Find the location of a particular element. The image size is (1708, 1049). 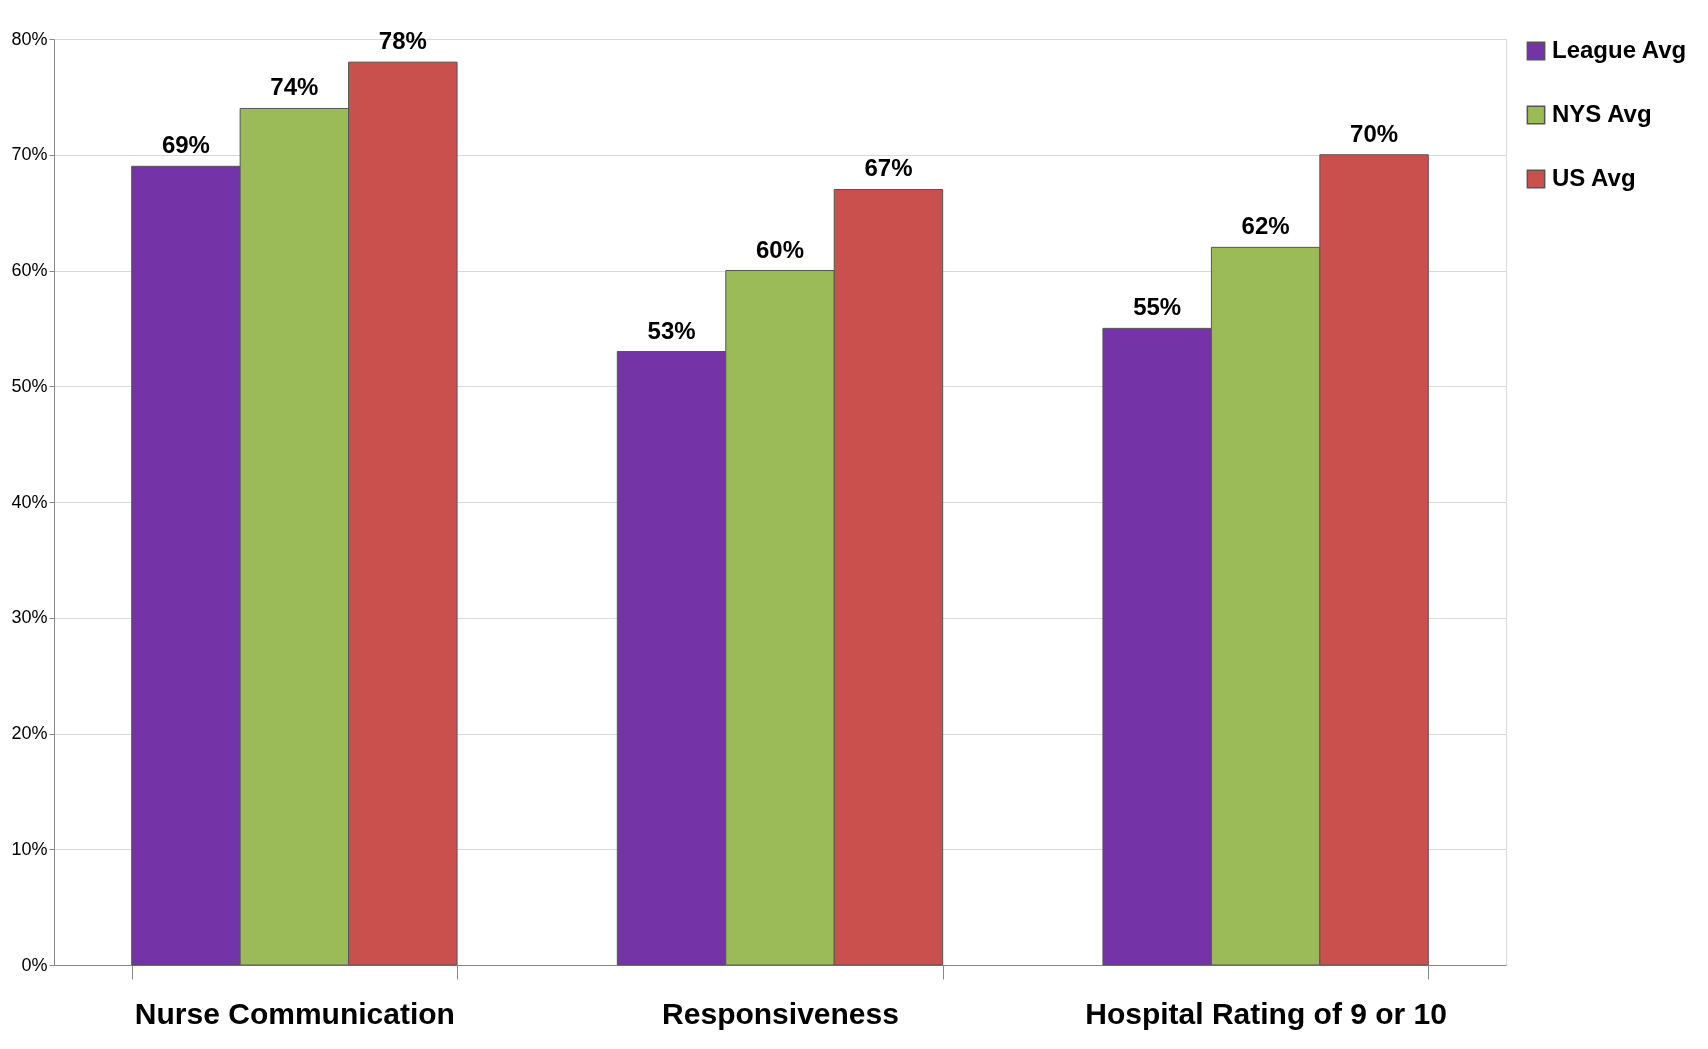

data-label: 78% is located at coordinates (402, 41).